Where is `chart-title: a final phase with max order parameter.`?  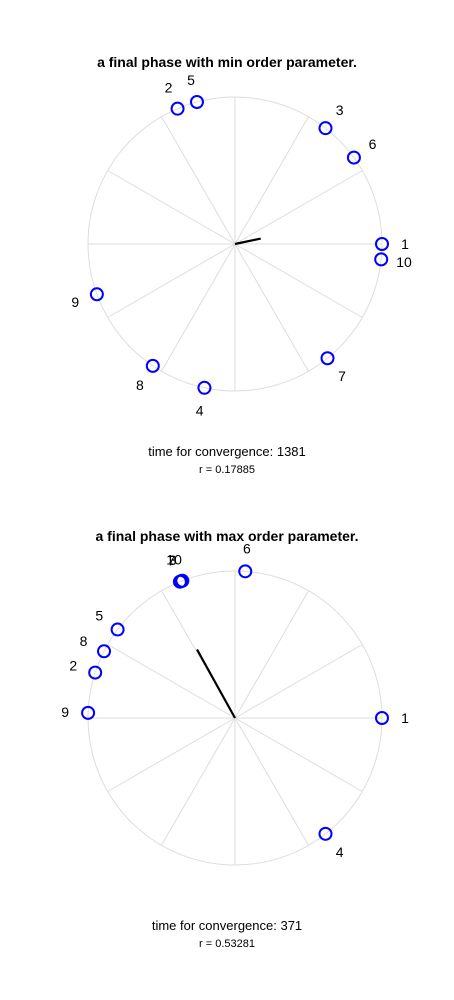 chart-title: a final phase with max order parameter. is located at coordinates (227, 536).